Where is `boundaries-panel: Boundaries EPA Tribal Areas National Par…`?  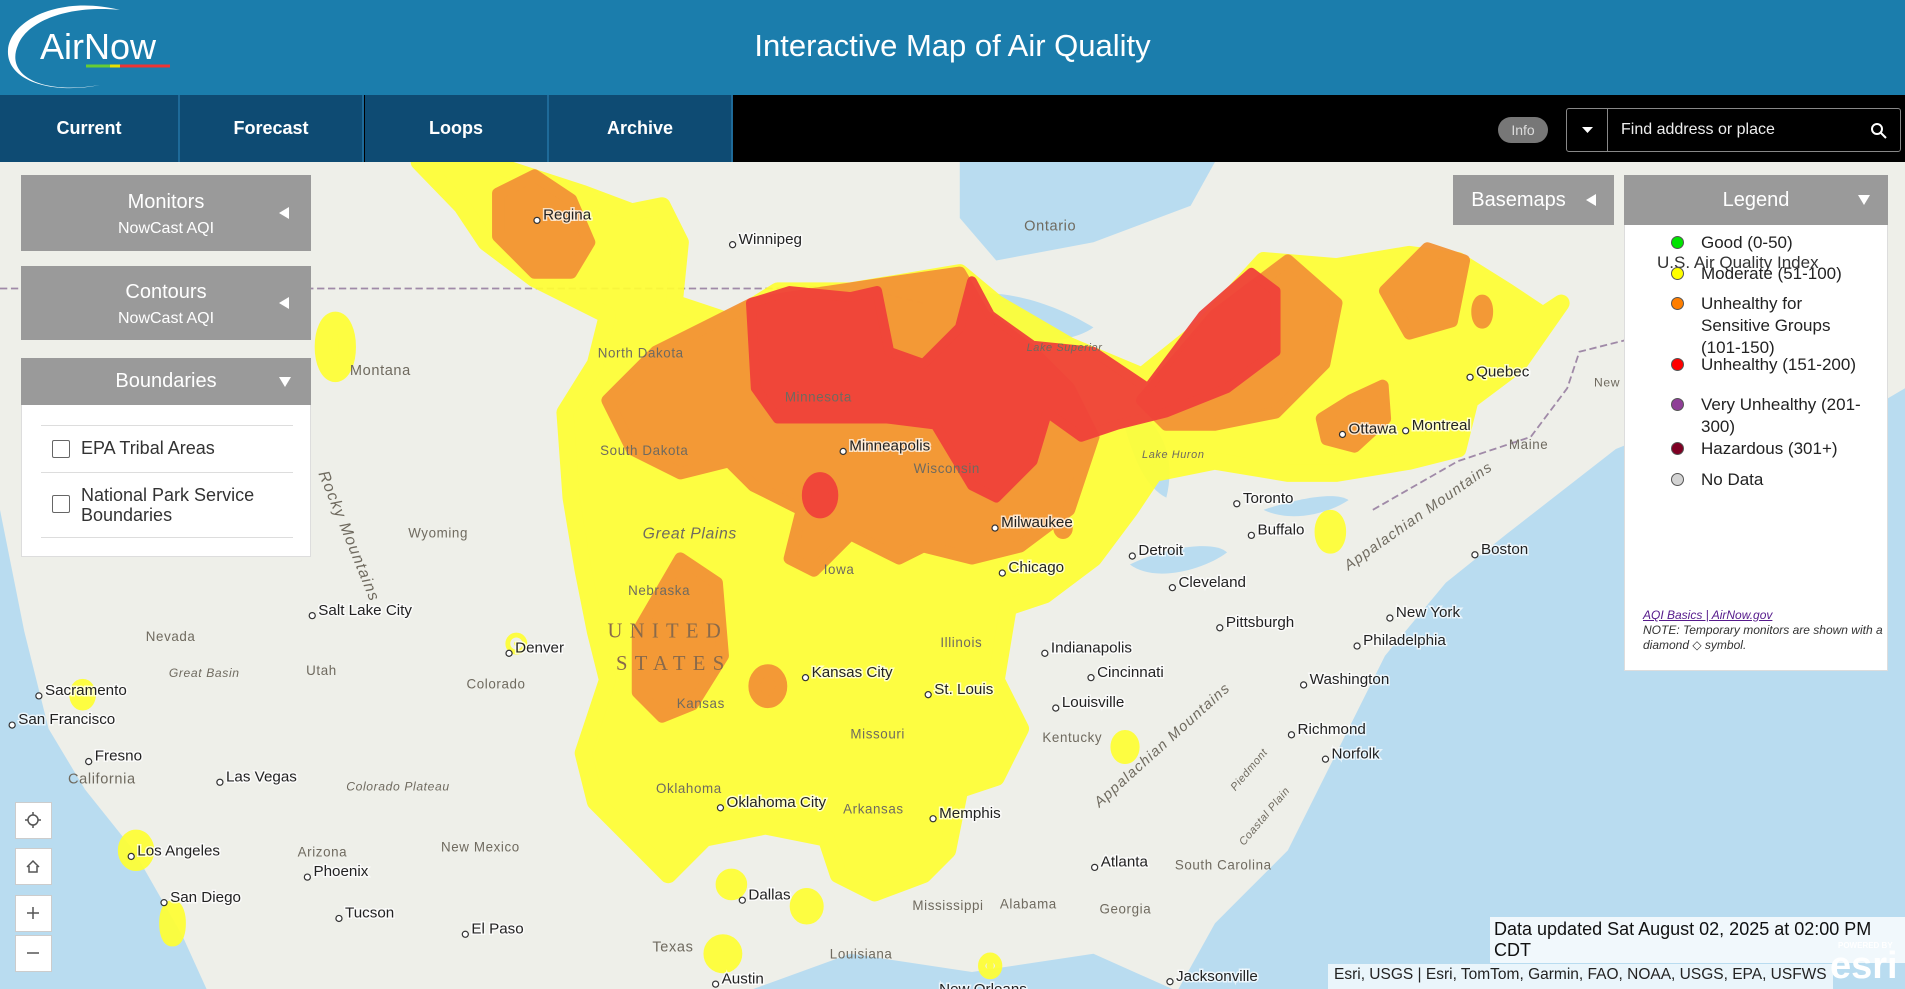 boundaries-panel: Boundaries EPA Tribal Areas National Par… is located at coordinates (166, 457).